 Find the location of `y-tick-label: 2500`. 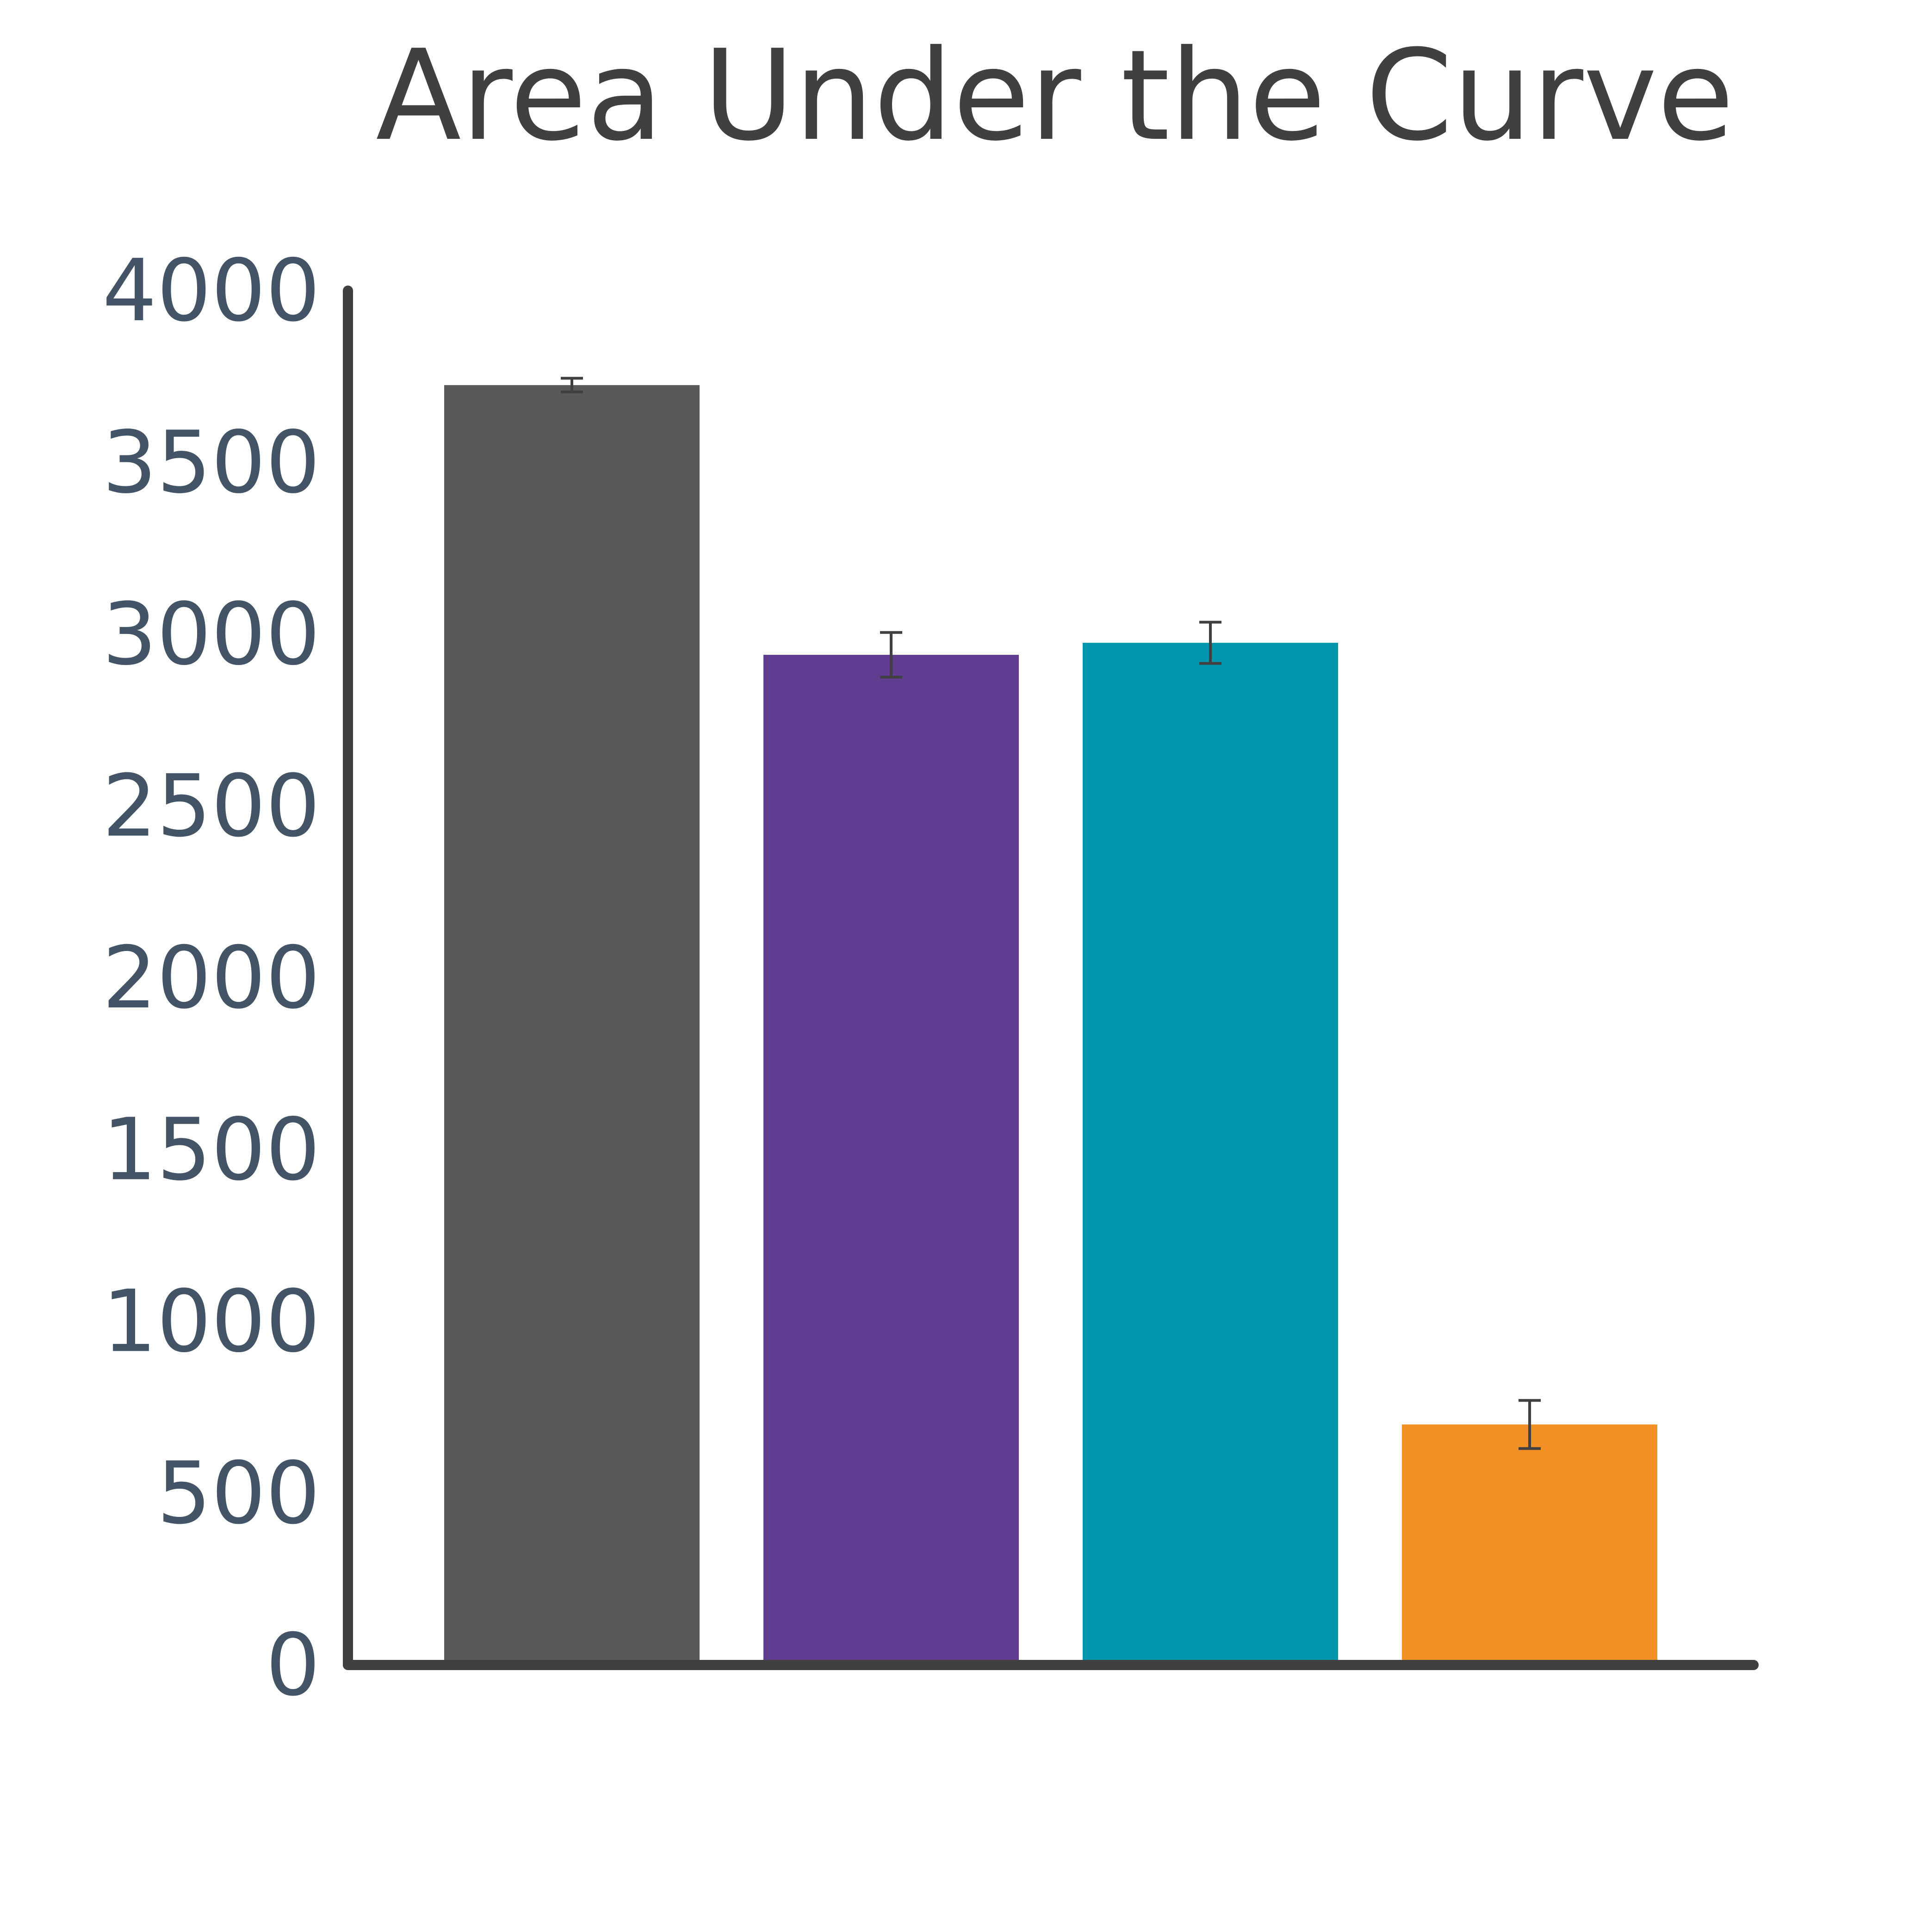

y-tick-label: 2500 is located at coordinates (211, 806).